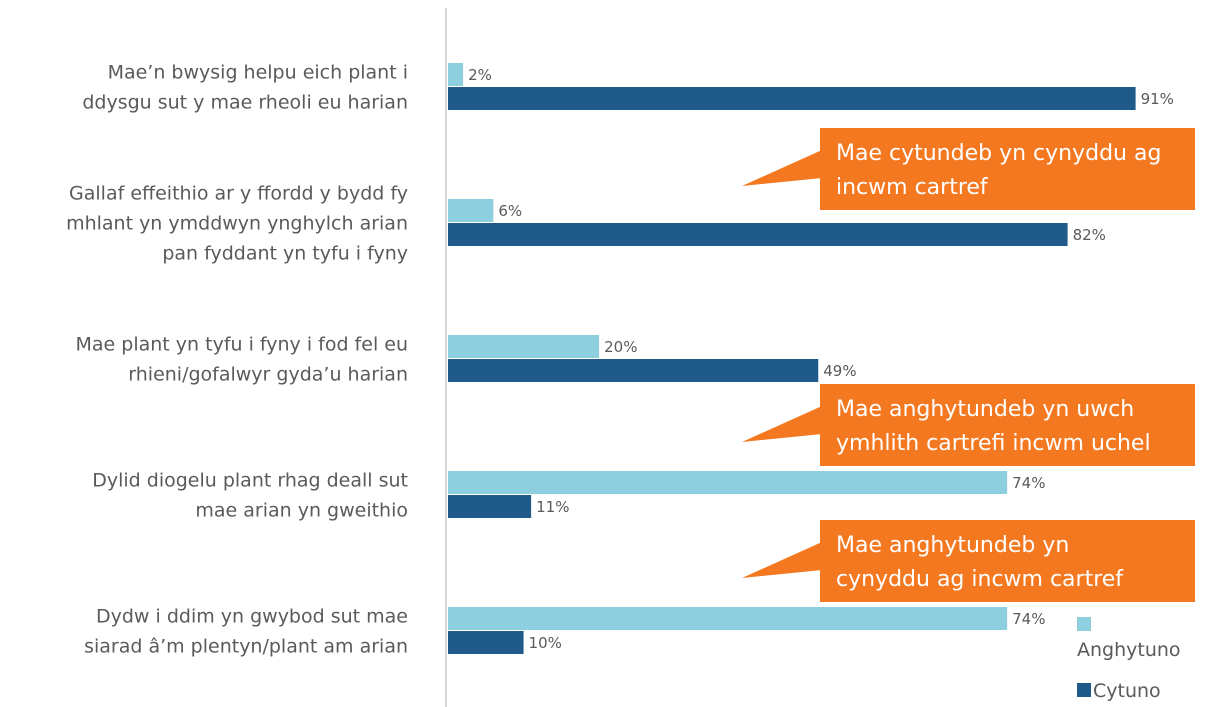  What do you see at coordinates (1028, 483) in the screenshot?
I see `data-label-anghytuno-3: 74%` at bounding box center [1028, 483].